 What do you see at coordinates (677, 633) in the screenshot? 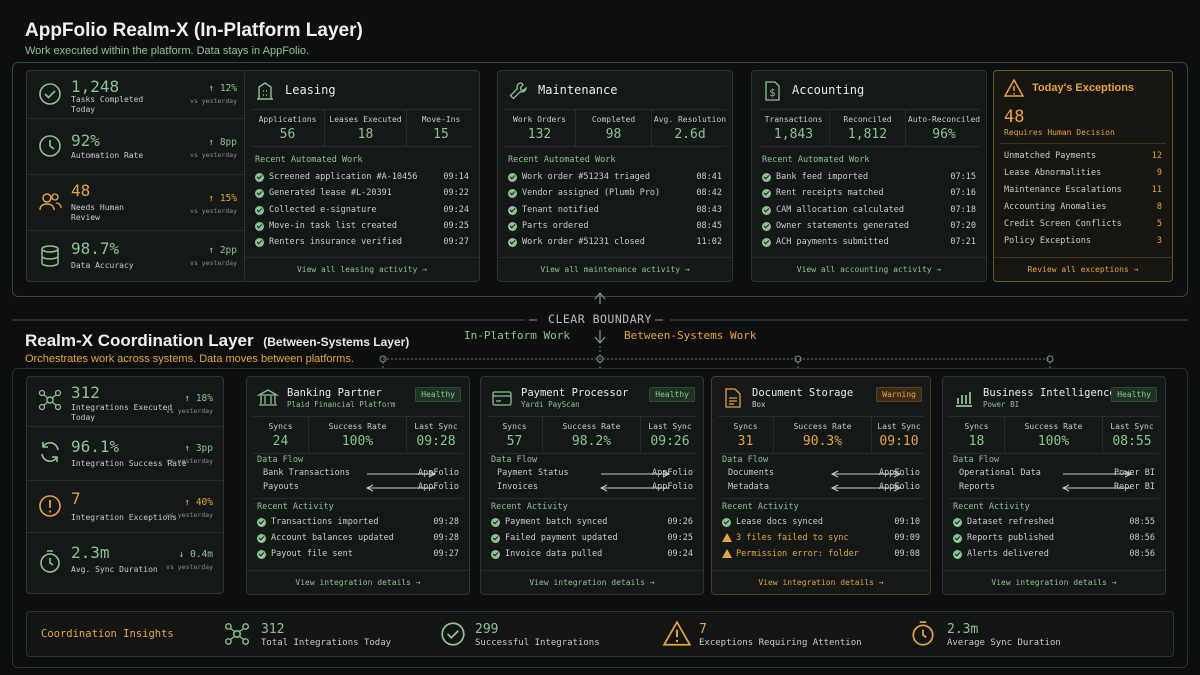
I see `warning-triangle-icon` at bounding box center [677, 633].